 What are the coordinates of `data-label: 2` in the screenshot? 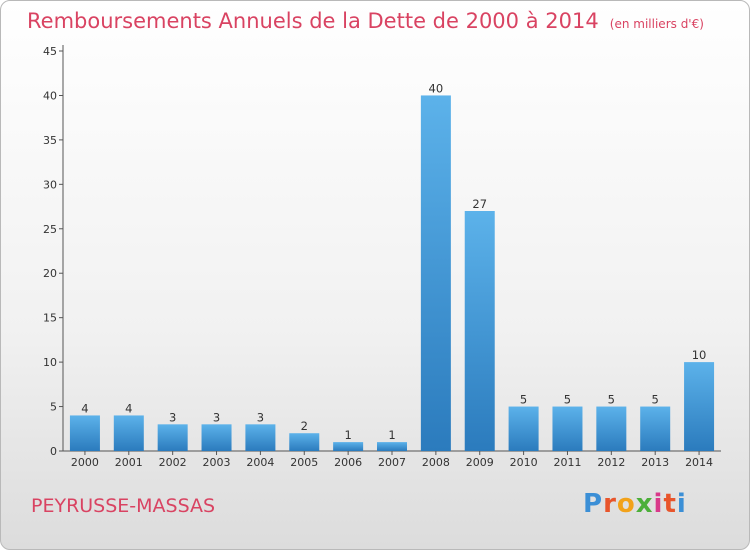 It's located at (304, 426).